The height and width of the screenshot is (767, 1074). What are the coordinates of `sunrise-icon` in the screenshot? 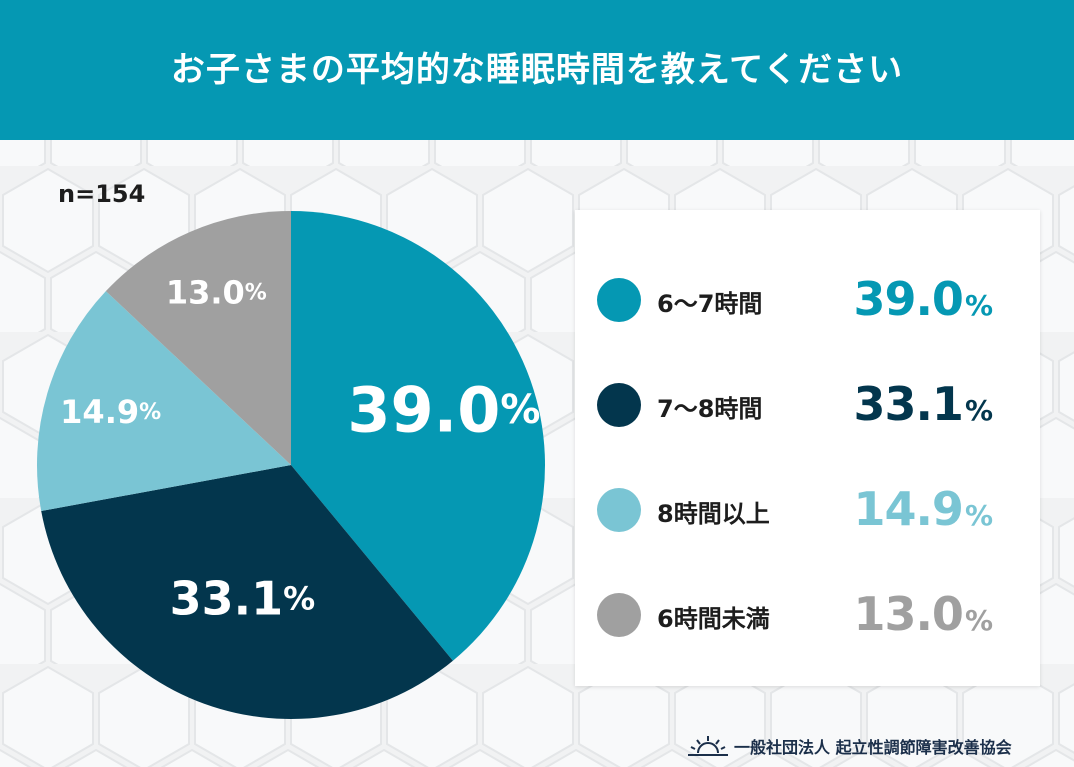 It's located at (708, 746).